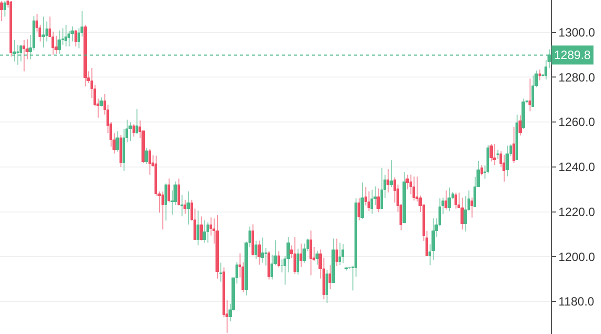 The width and height of the screenshot is (601, 334). Describe the element at coordinates (577, 33) in the screenshot. I see `y-tick-label: 1300.0` at that location.